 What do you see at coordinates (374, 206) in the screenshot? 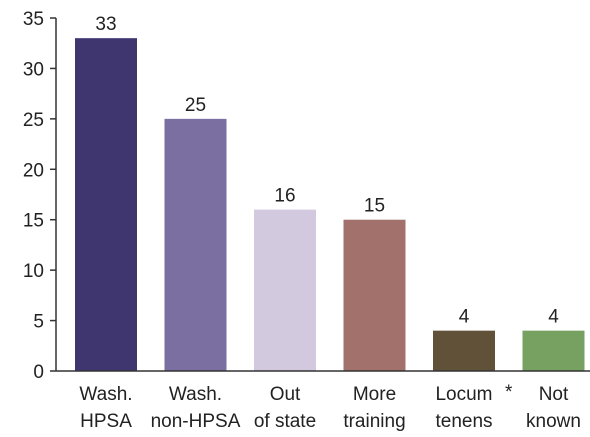
I see `bar-value-label: 15` at bounding box center [374, 206].